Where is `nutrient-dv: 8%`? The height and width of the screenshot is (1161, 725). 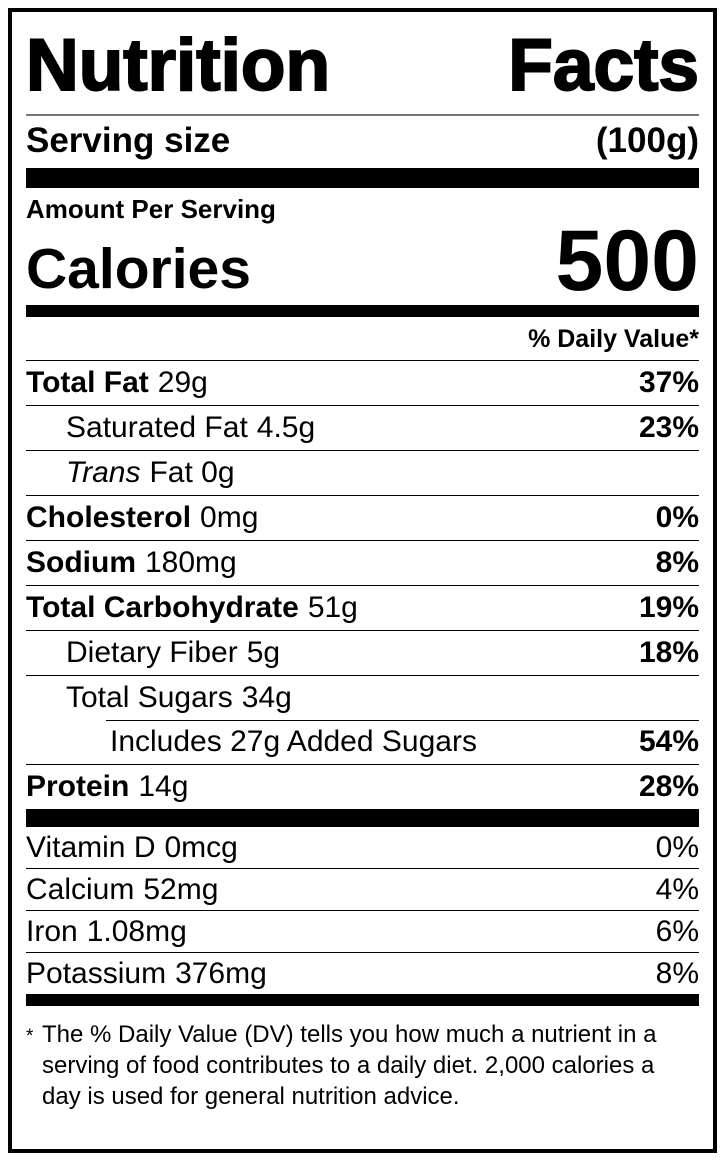 nutrient-dv: 8% is located at coordinates (677, 562).